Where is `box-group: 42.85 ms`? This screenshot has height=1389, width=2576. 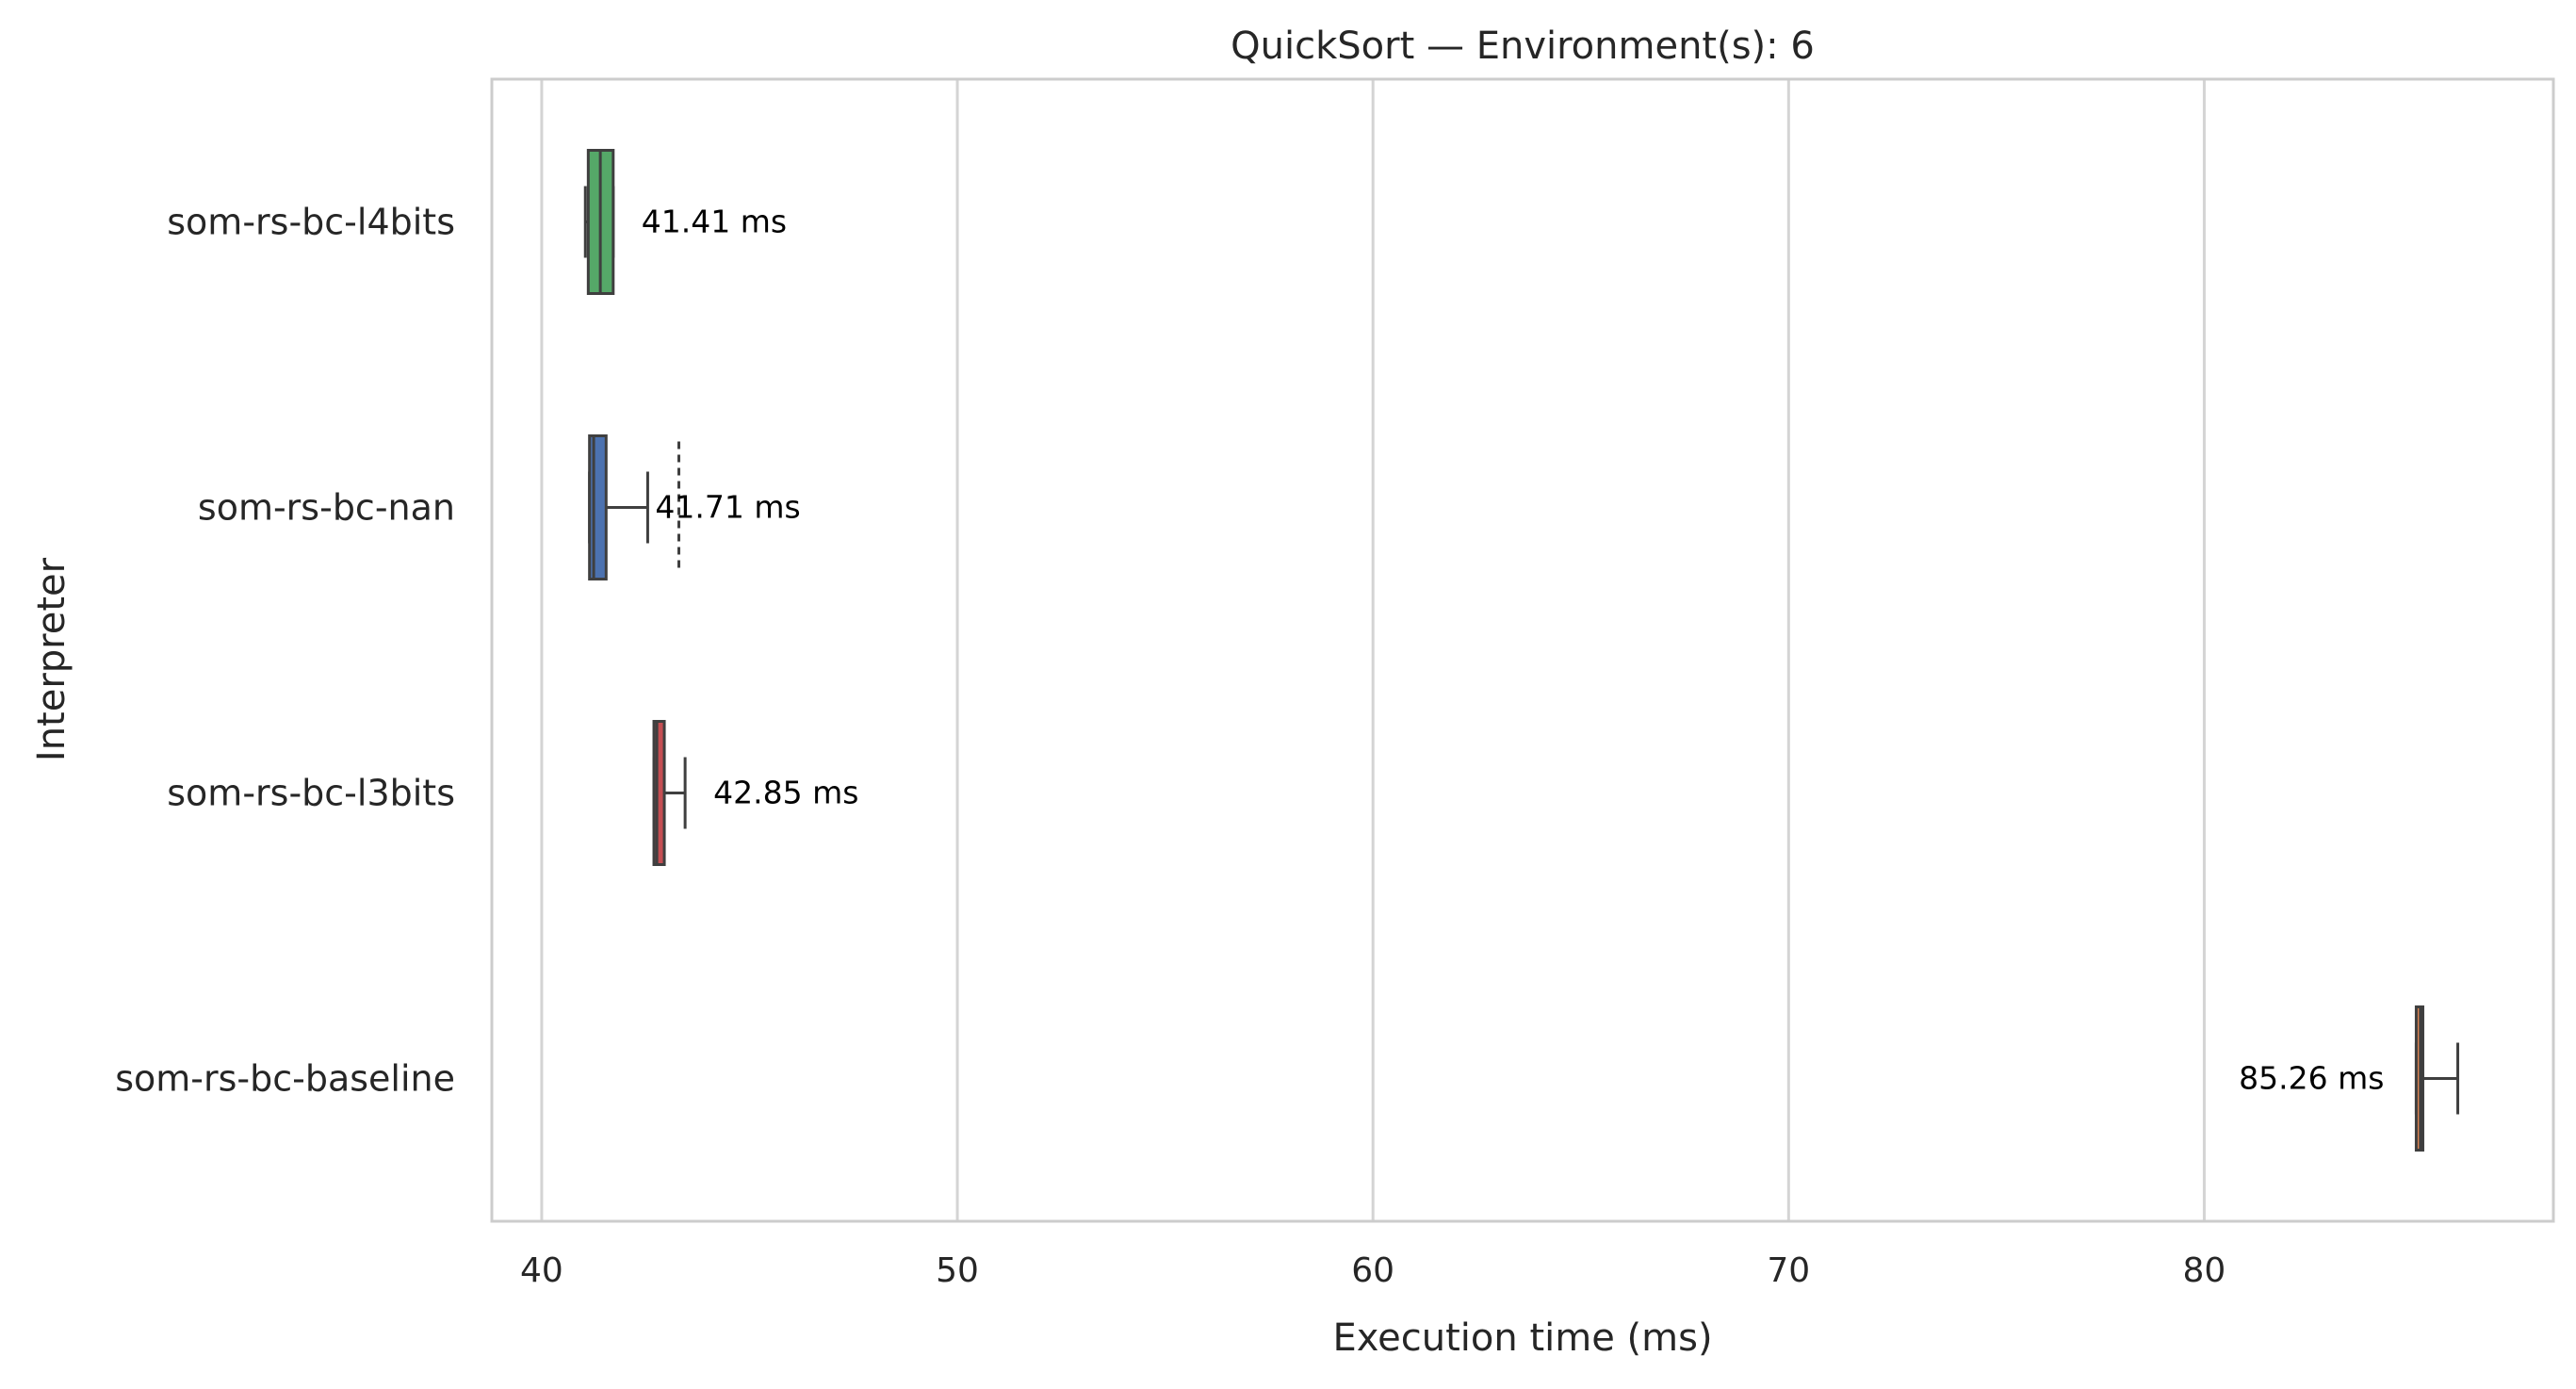 box-group: 42.85 ms is located at coordinates (755, 793).